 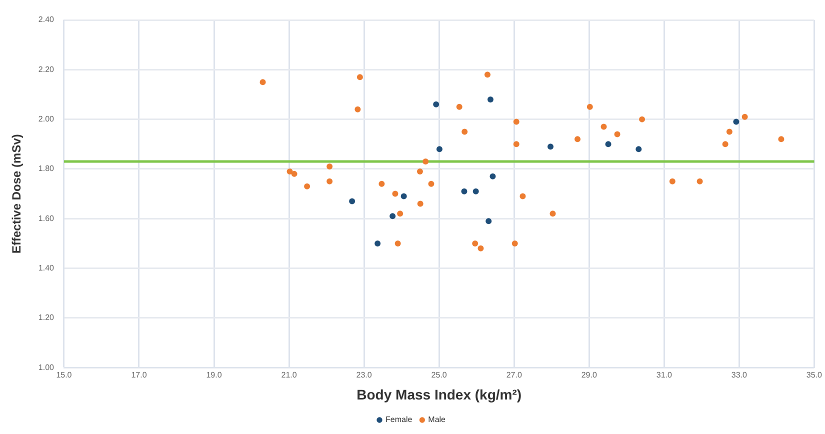 I want to click on x-tick-label: 29.0, so click(x=589, y=375).